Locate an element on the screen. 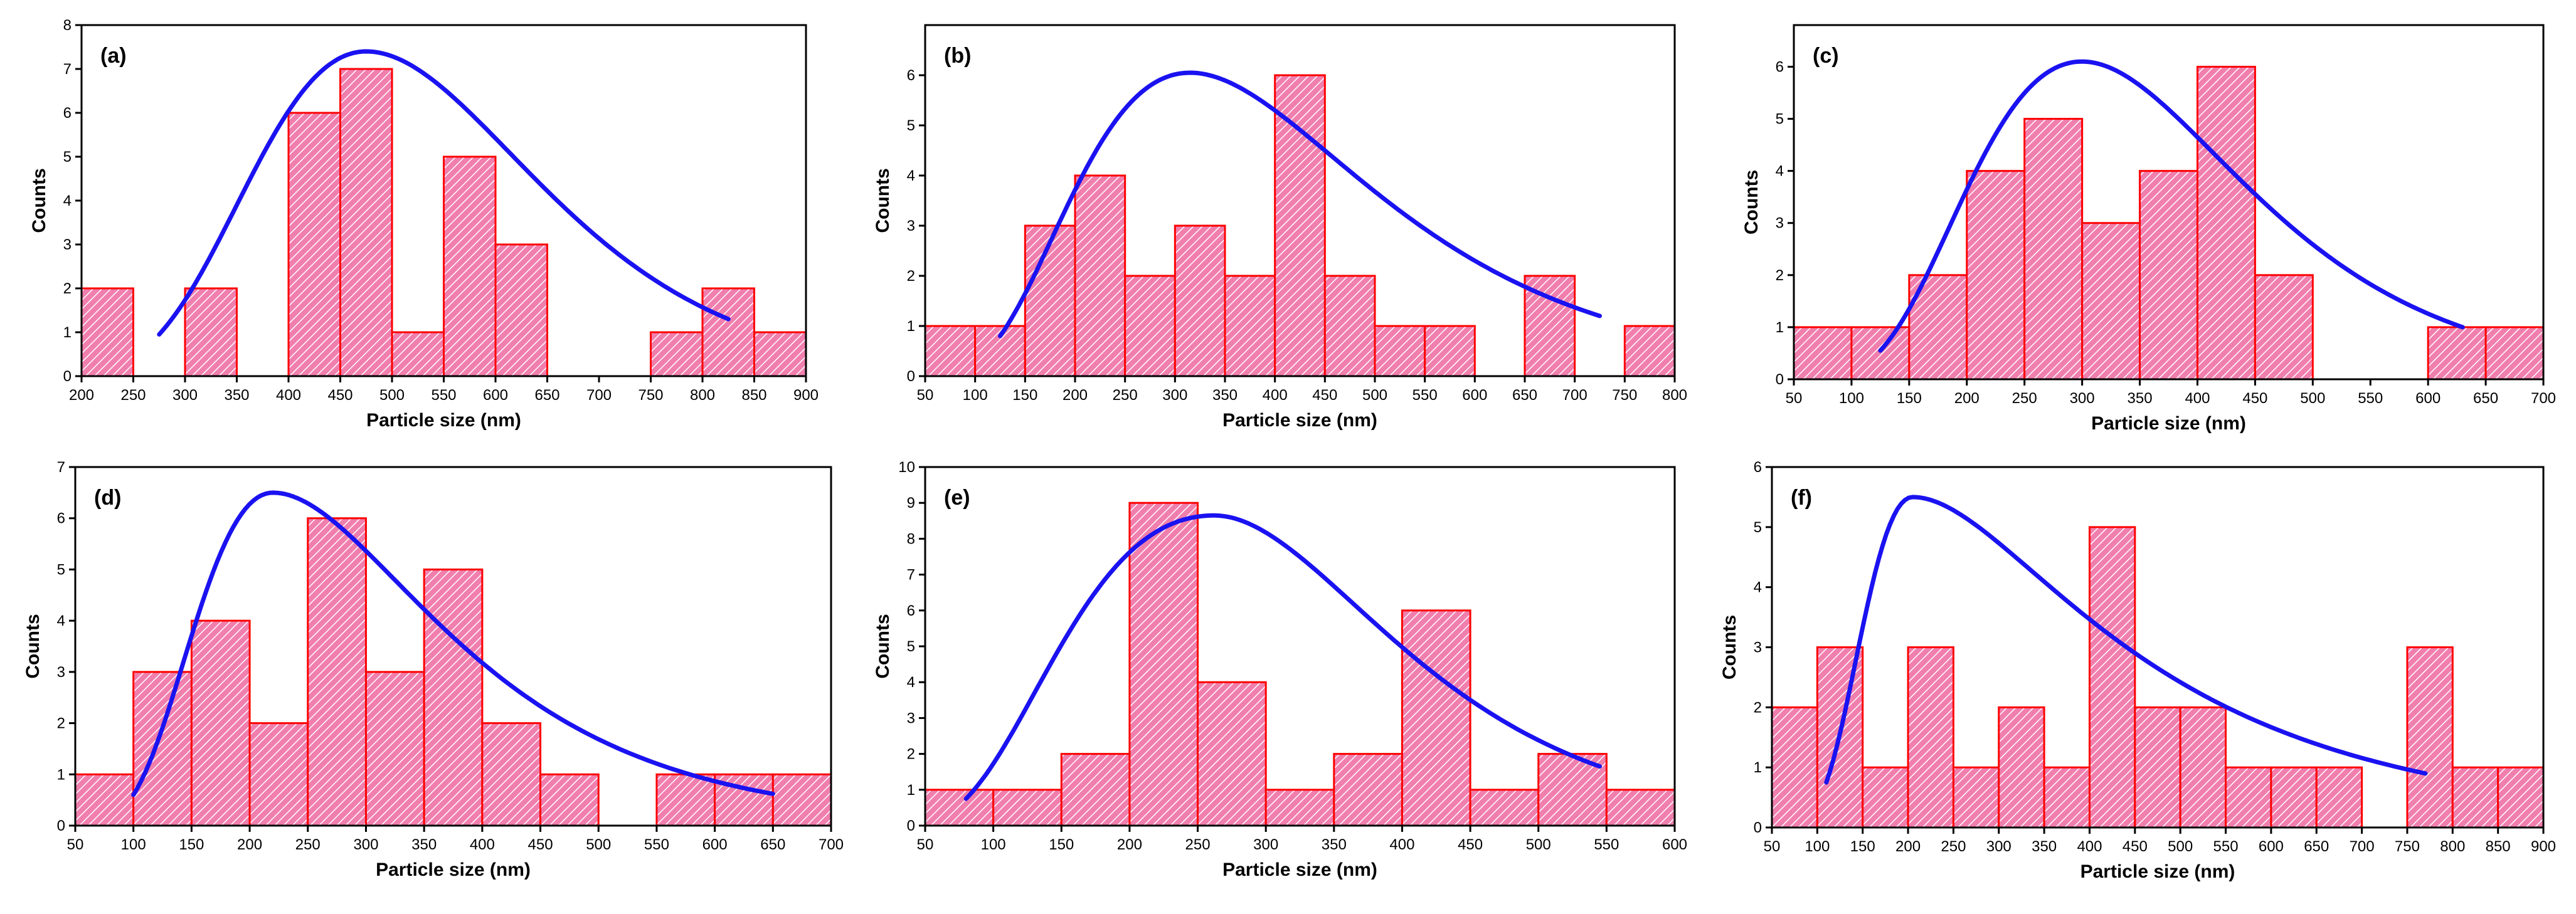 The width and height of the screenshot is (2576, 914). y-tick-label: 6 is located at coordinates (911, 75).